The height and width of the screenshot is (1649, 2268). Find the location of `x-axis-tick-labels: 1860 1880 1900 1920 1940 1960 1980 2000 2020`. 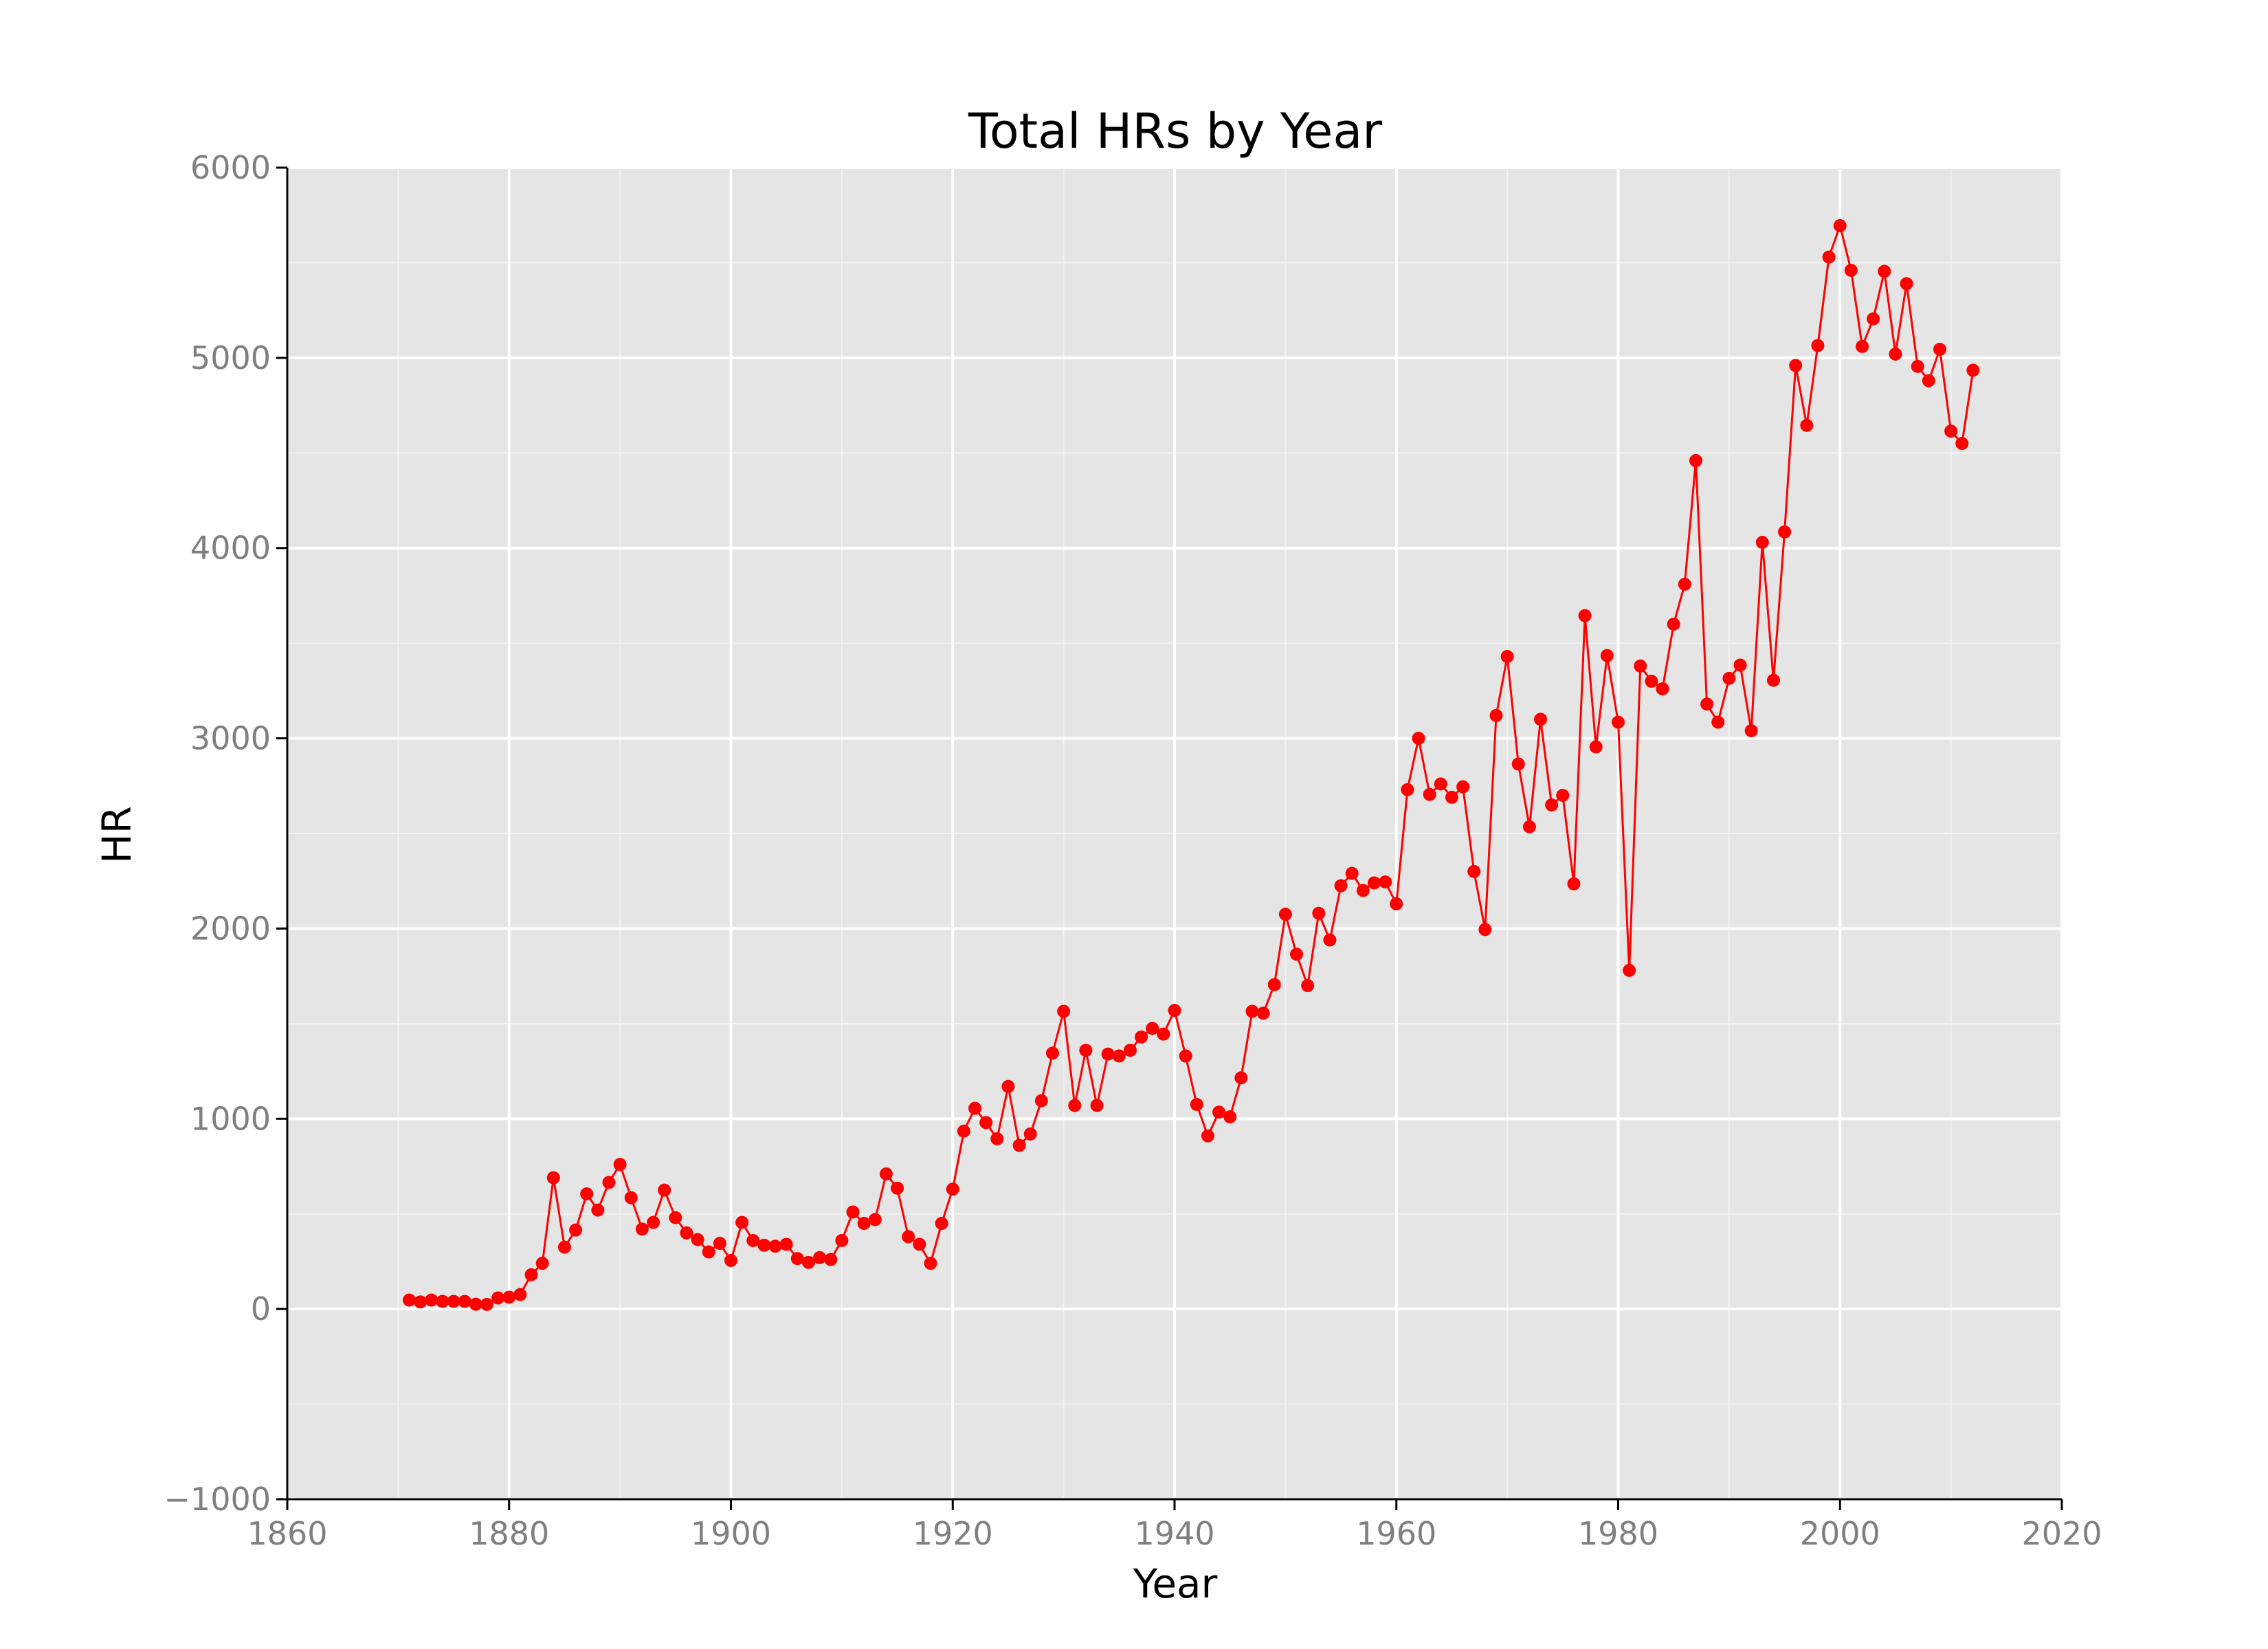

x-axis-tick-labels: 1860 1880 1900 1920 1940 1960 1980 2000 2020 is located at coordinates (1174, 1533).